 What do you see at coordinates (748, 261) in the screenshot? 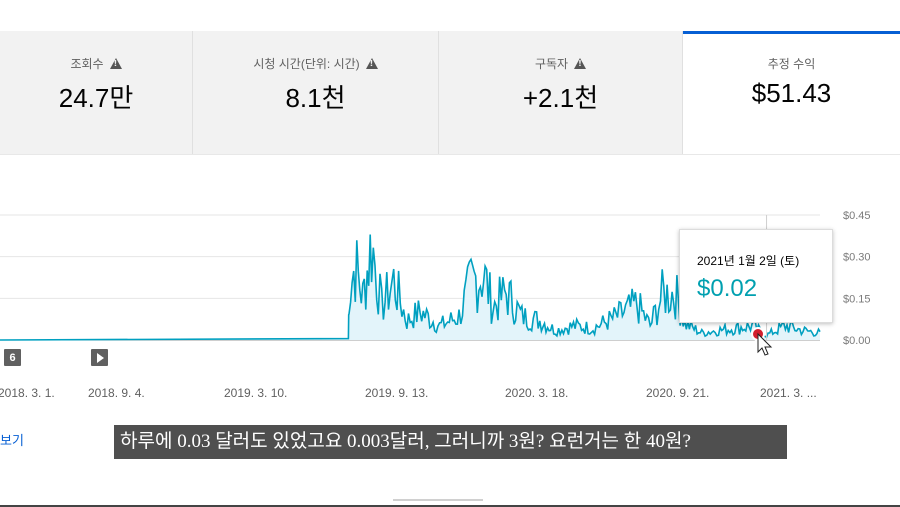
I see `tooltip-date: 2021년 1월 2일 (토)` at bounding box center [748, 261].